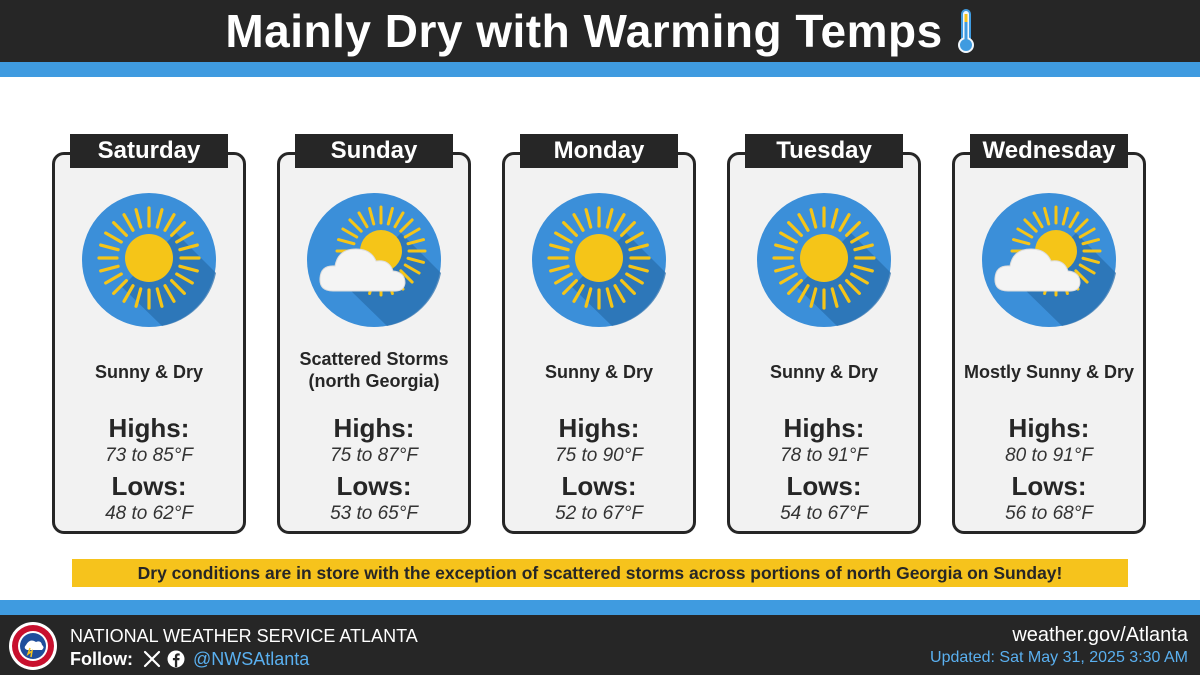  Describe the element at coordinates (584, 31) in the screenshot. I see `page-title: Mainly Dry with Warming Temps` at that location.